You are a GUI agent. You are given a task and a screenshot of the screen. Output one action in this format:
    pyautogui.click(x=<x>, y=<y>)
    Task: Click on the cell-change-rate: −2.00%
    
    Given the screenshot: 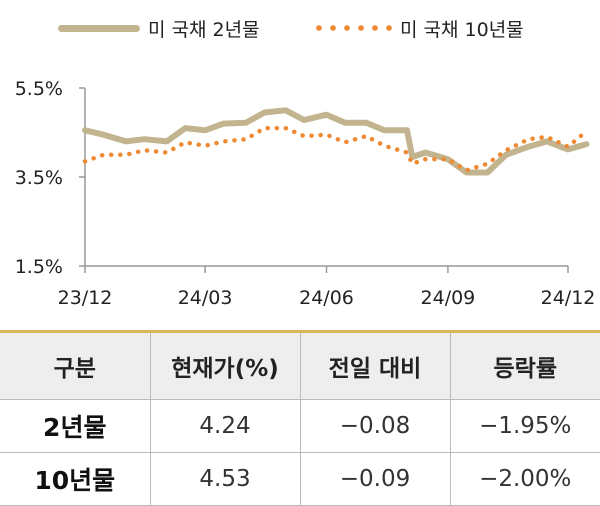 What is the action you would take?
    pyautogui.click(x=524, y=479)
    